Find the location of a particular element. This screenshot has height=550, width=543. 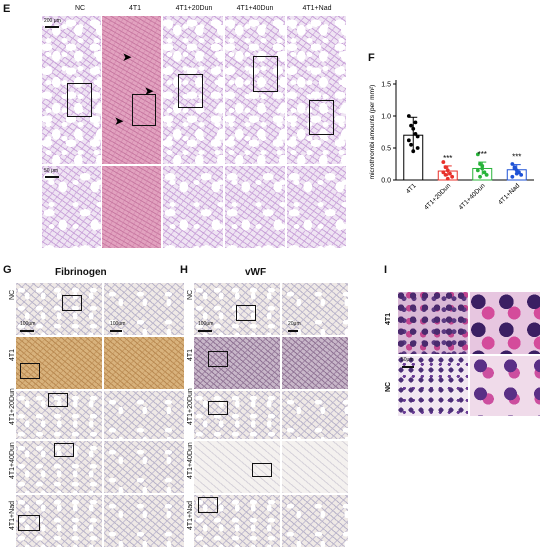

panel-g-letter: G is located at coordinates (7, 270).